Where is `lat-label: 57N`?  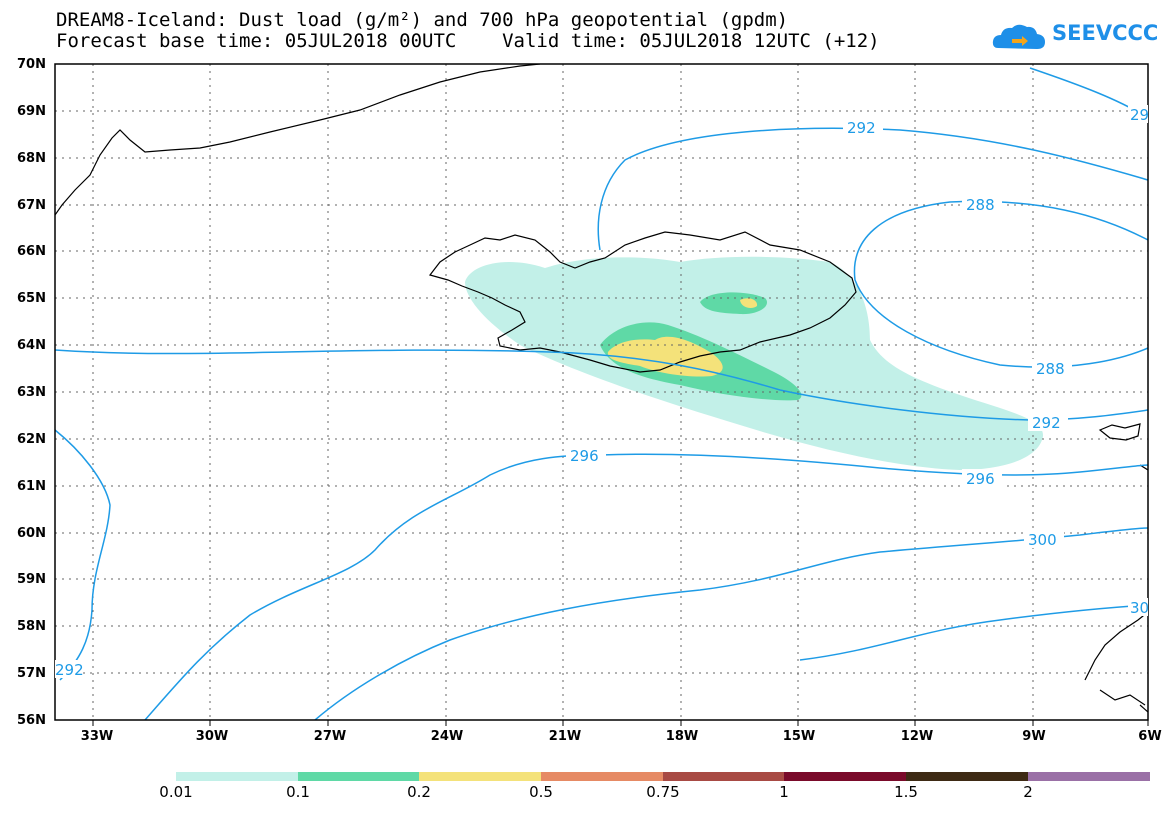
lat-label: 57N is located at coordinates (31, 673).